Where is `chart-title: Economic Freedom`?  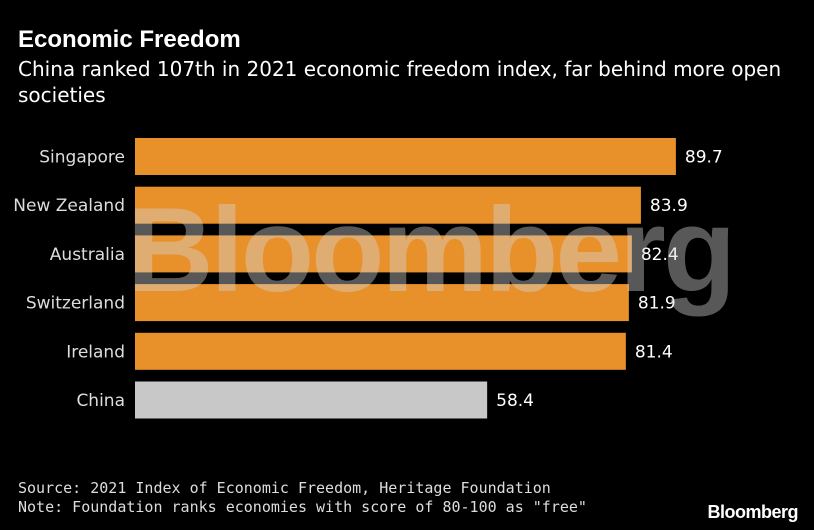 chart-title: Economic Freedom is located at coordinates (129, 39).